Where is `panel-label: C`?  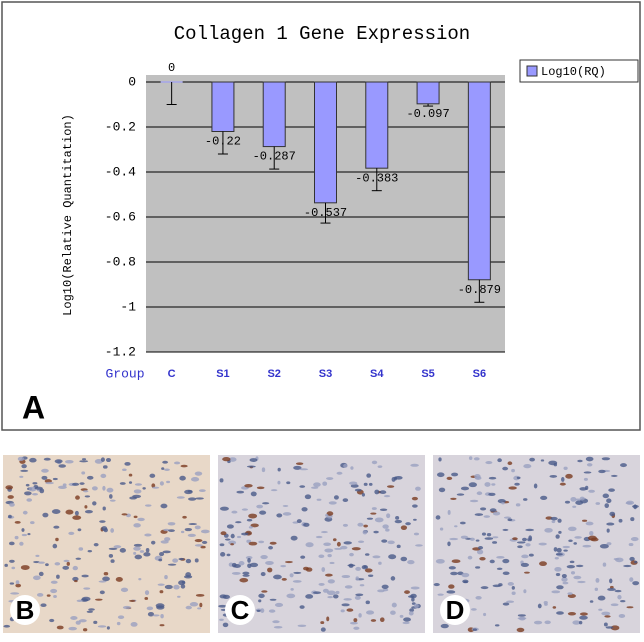
panel-label: C is located at coordinates (240, 610).